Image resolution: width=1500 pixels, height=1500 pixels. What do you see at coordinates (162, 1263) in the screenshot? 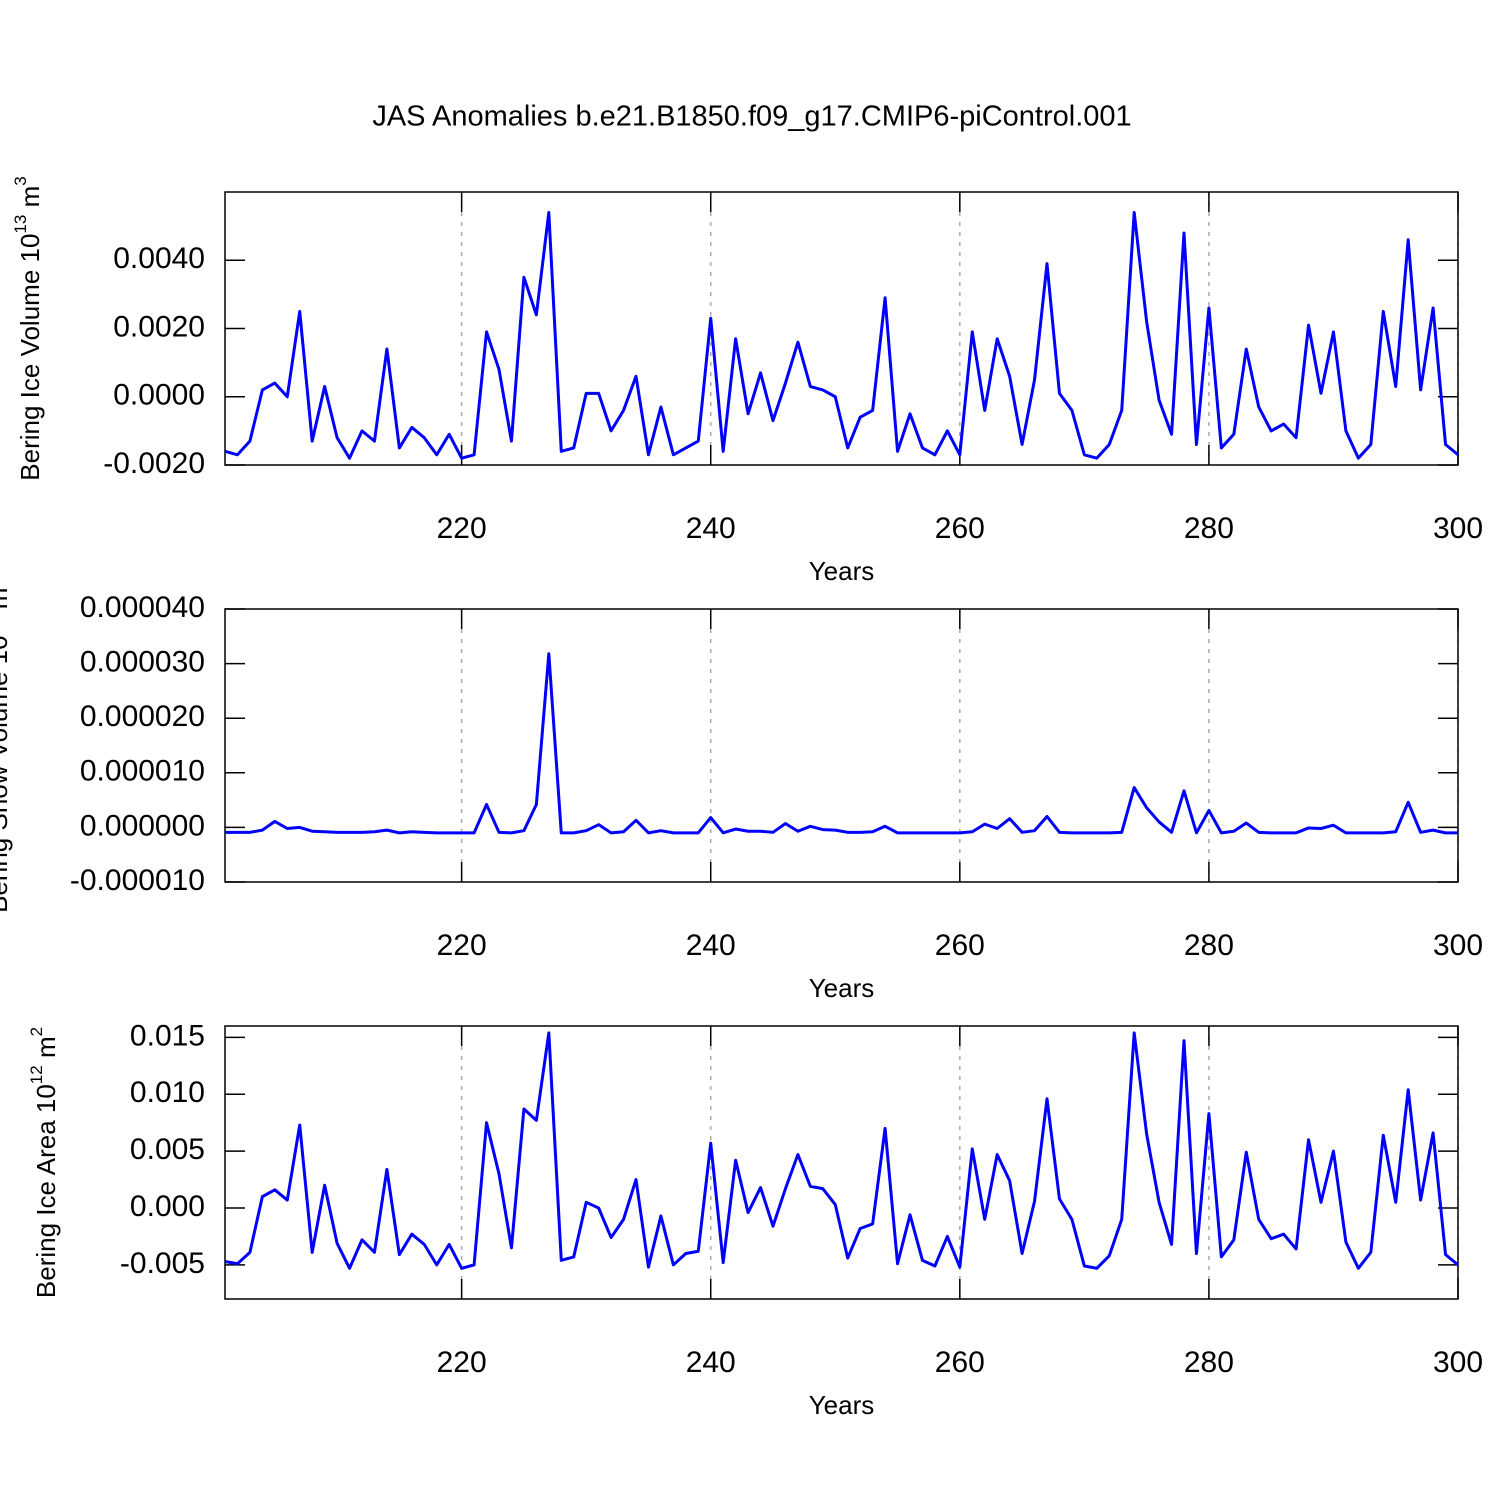
I see `y-tick-label: -0.005` at bounding box center [162, 1263].